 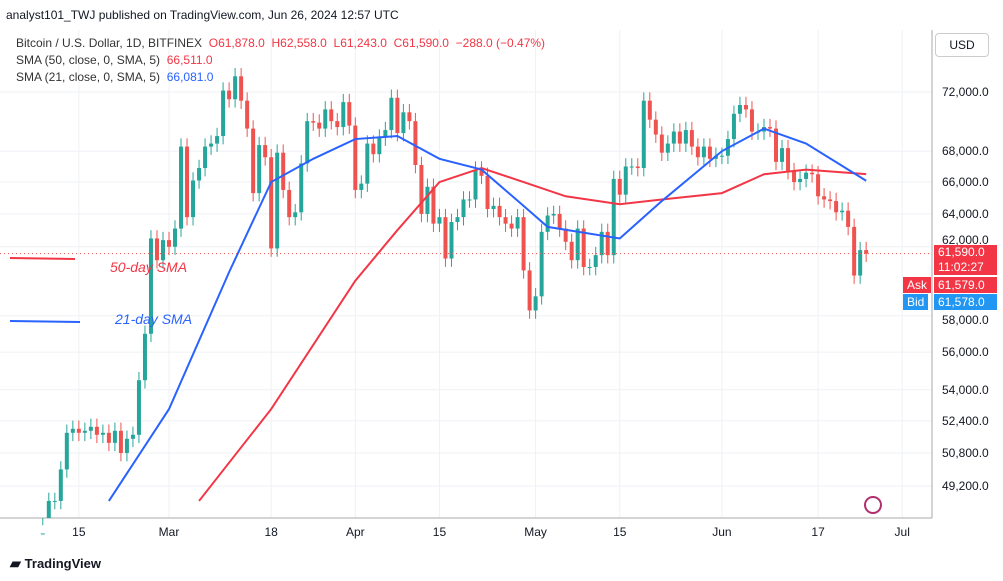 I want to click on ask-price: 61,579.0, so click(x=965, y=285).